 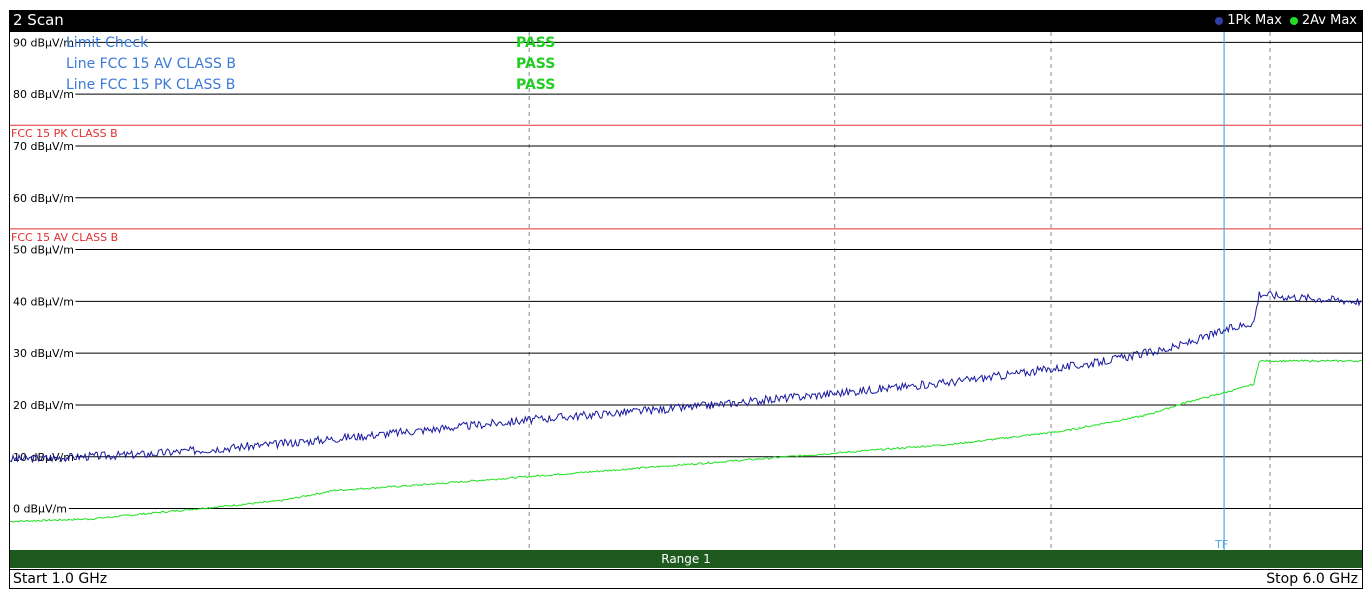 What do you see at coordinates (1312, 579) in the screenshot?
I see `stop-frequency: Stop 6.0 GHz` at bounding box center [1312, 579].